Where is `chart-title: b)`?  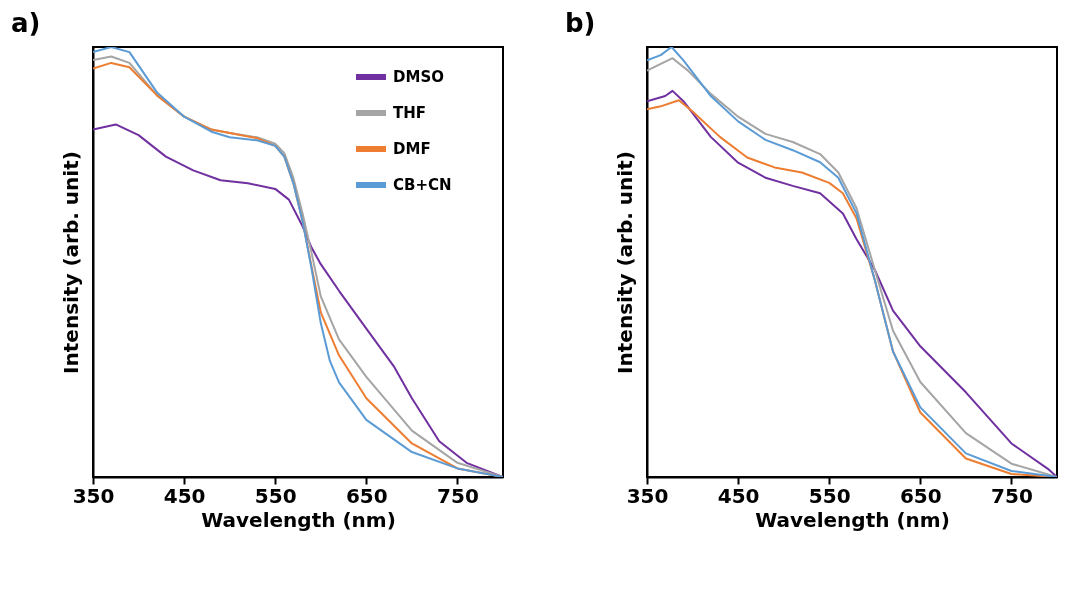 chart-title: b) is located at coordinates (580, 23).